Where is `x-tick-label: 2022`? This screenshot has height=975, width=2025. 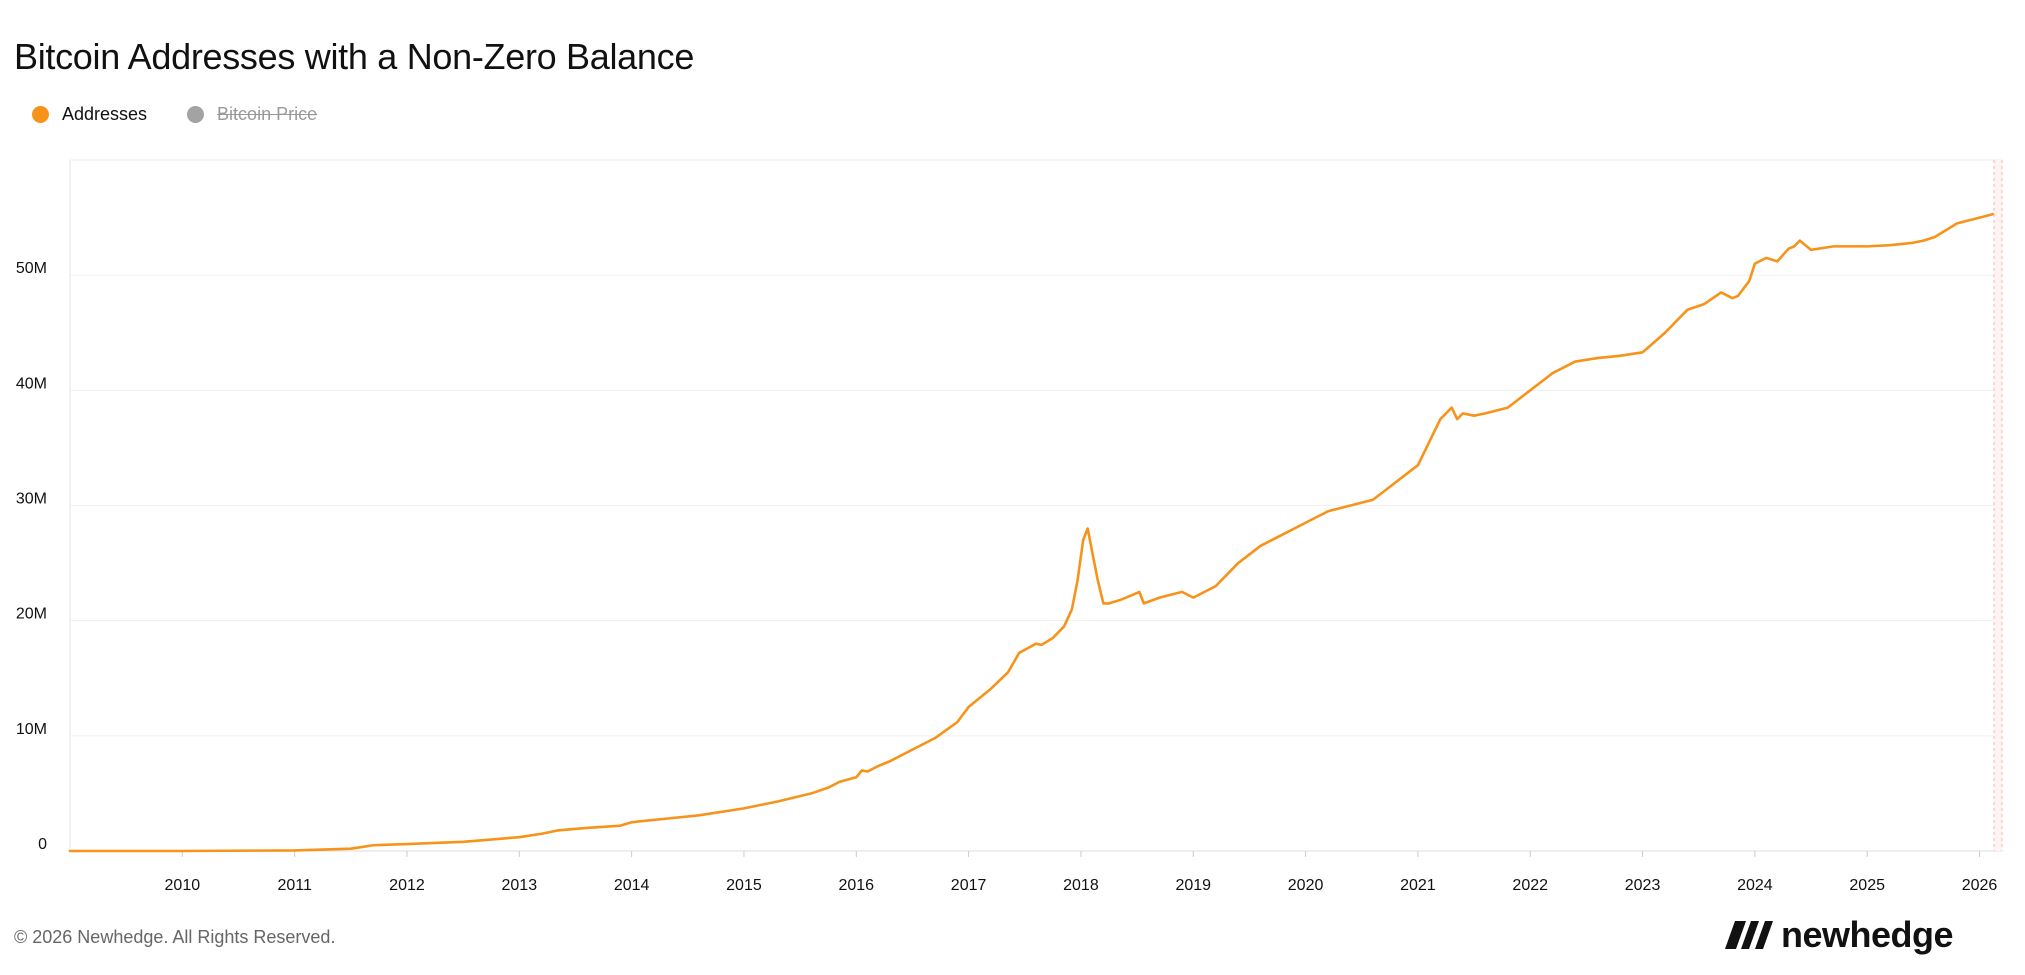
x-tick-label: 2022 is located at coordinates (1530, 885).